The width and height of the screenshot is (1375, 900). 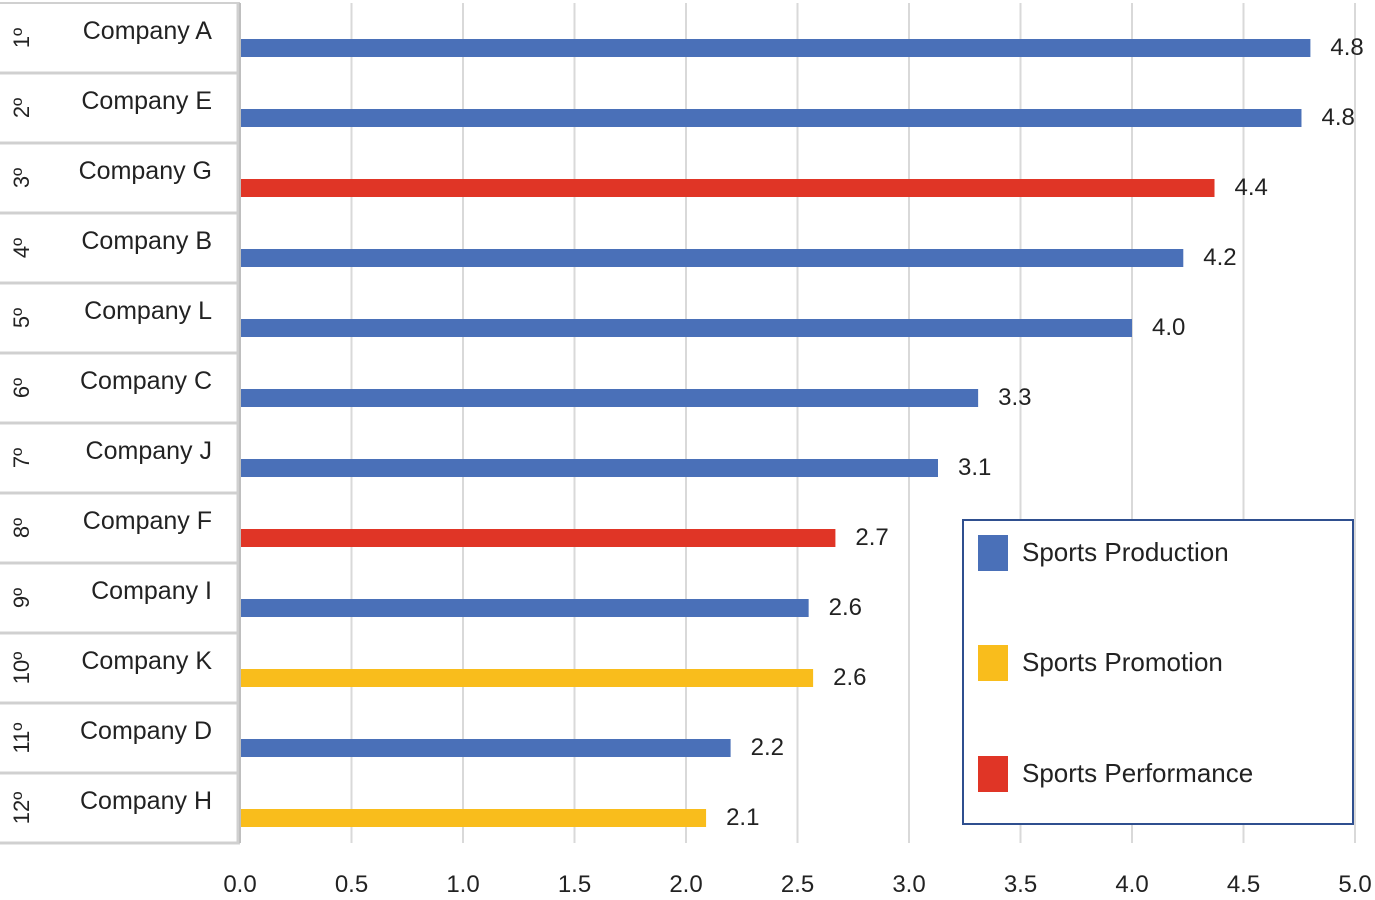 What do you see at coordinates (1020, 884) in the screenshot?
I see `x-tick-label: 3.5` at bounding box center [1020, 884].